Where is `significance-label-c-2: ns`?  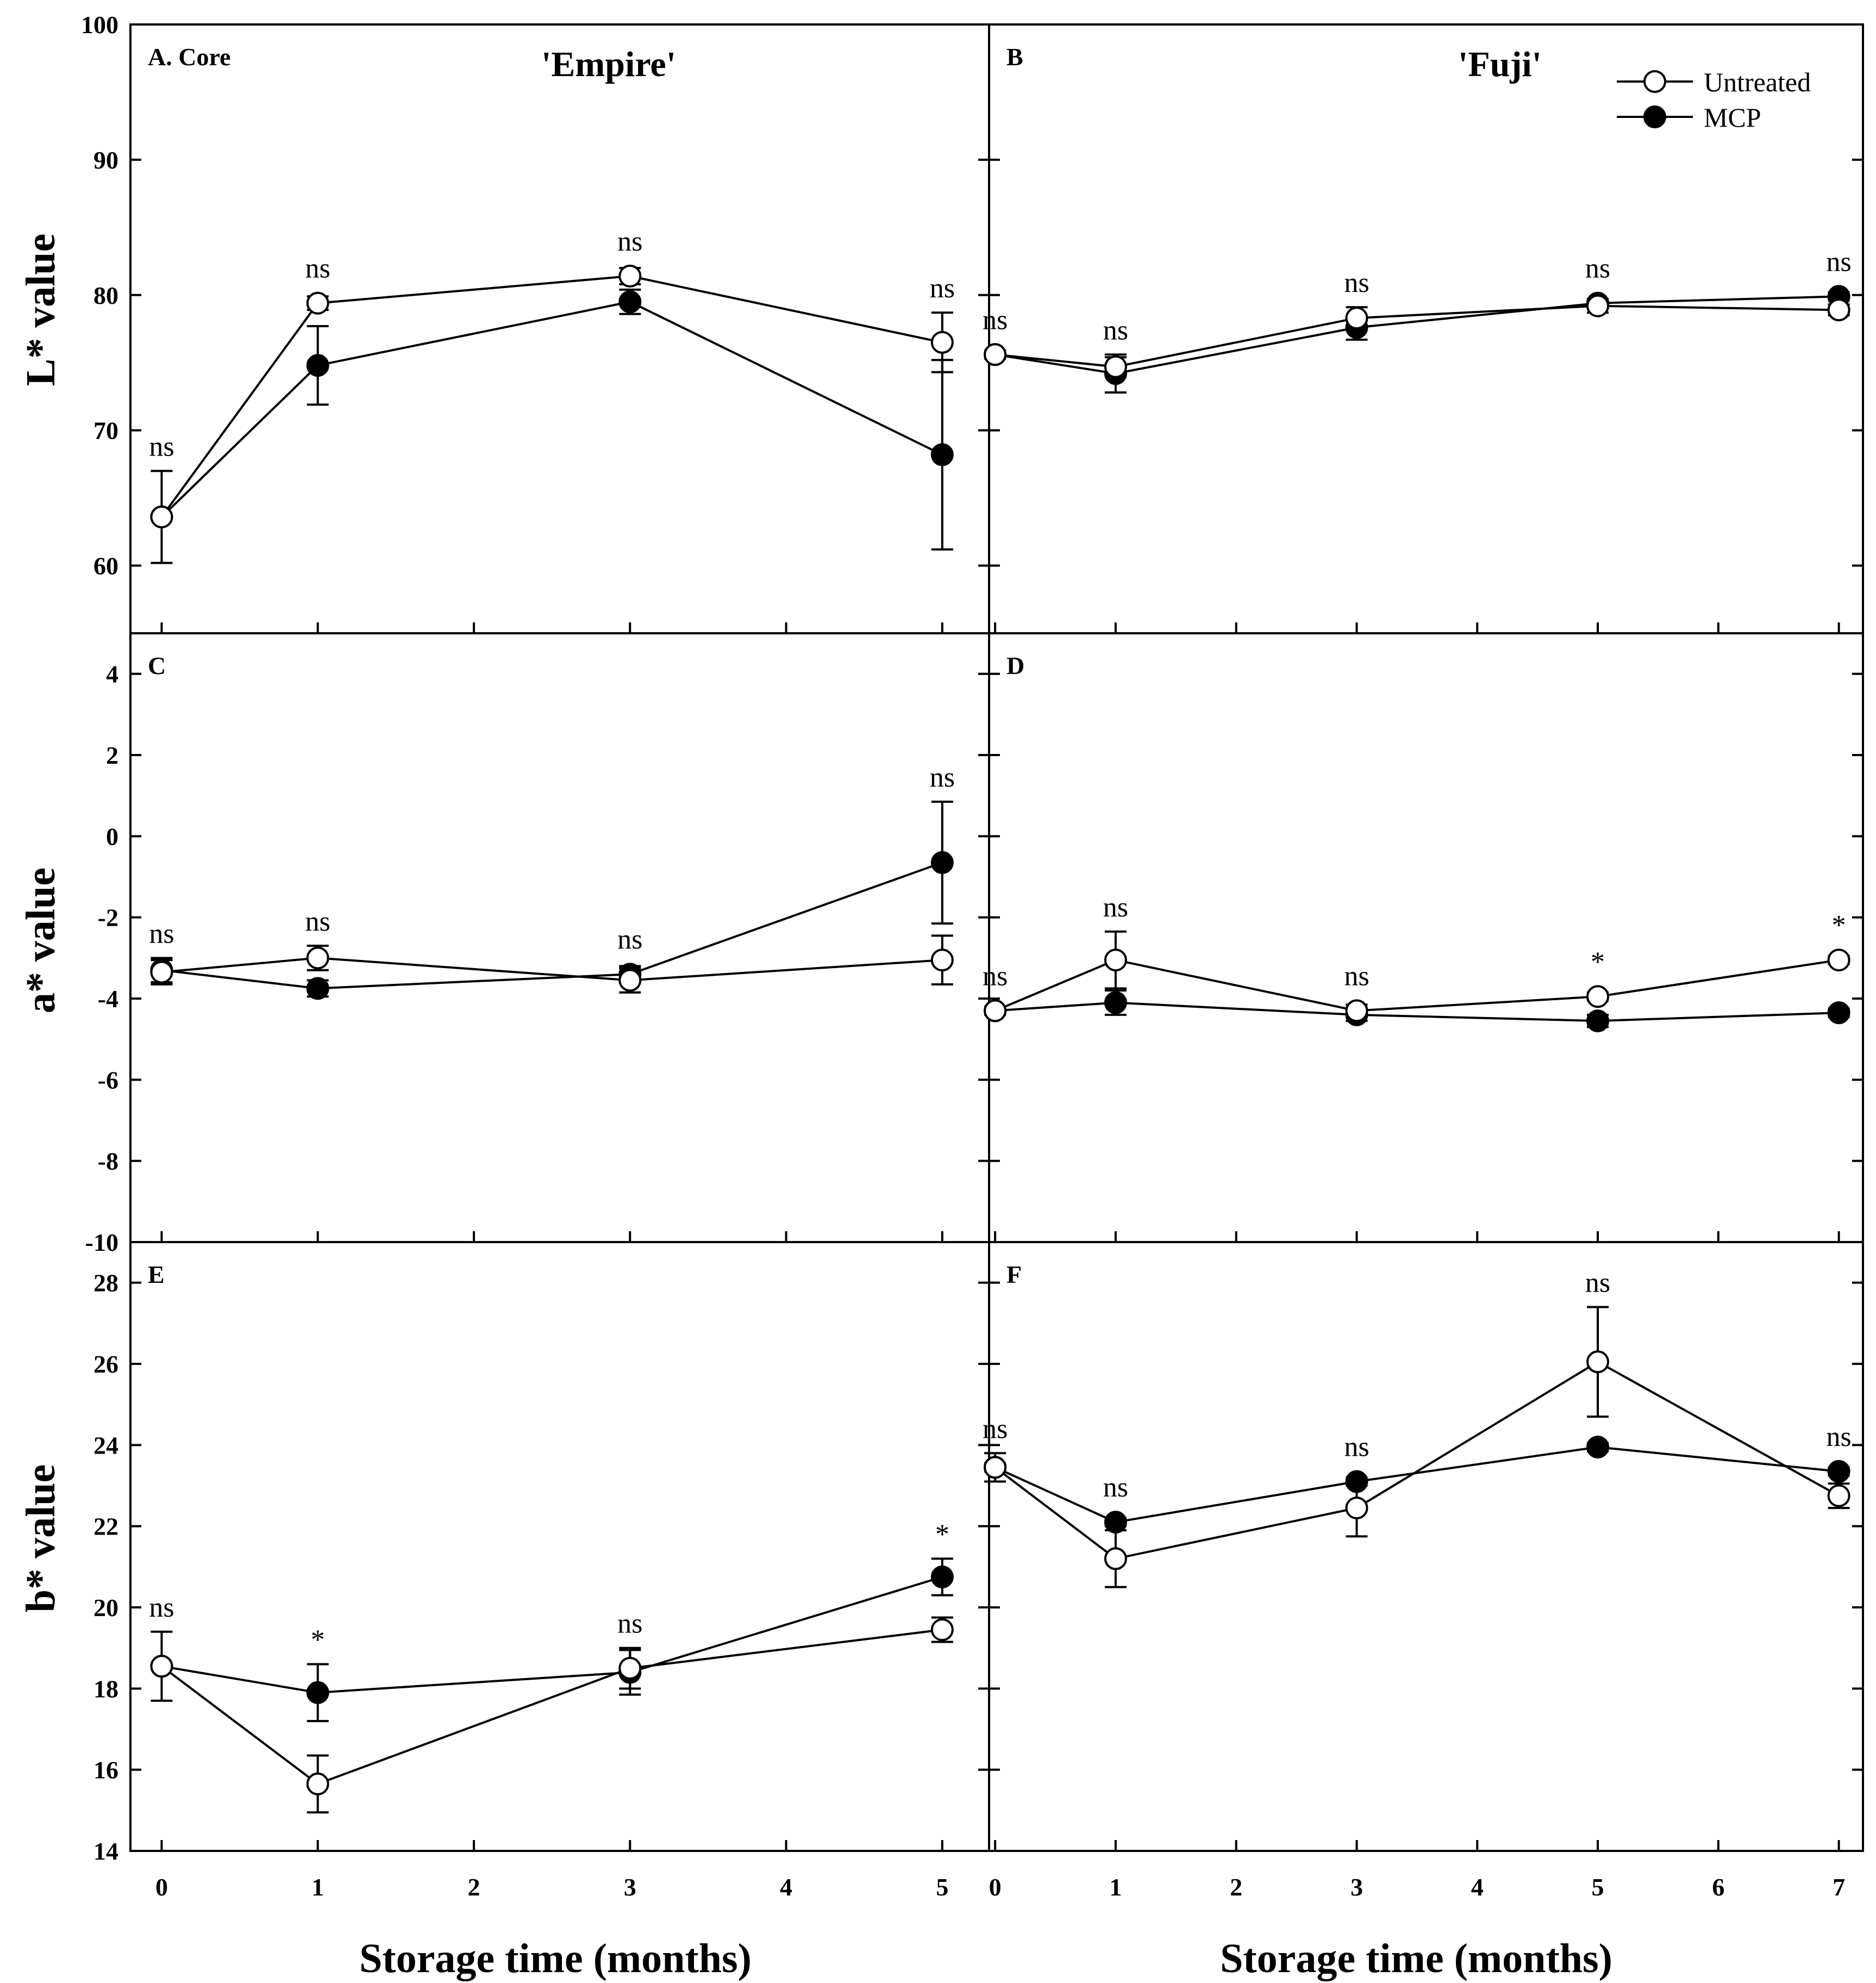
significance-label-c-2: ns is located at coordinates (630, 939).